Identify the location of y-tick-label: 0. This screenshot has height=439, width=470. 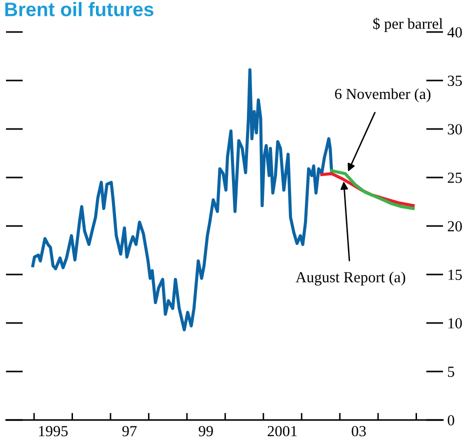
(451, 420).